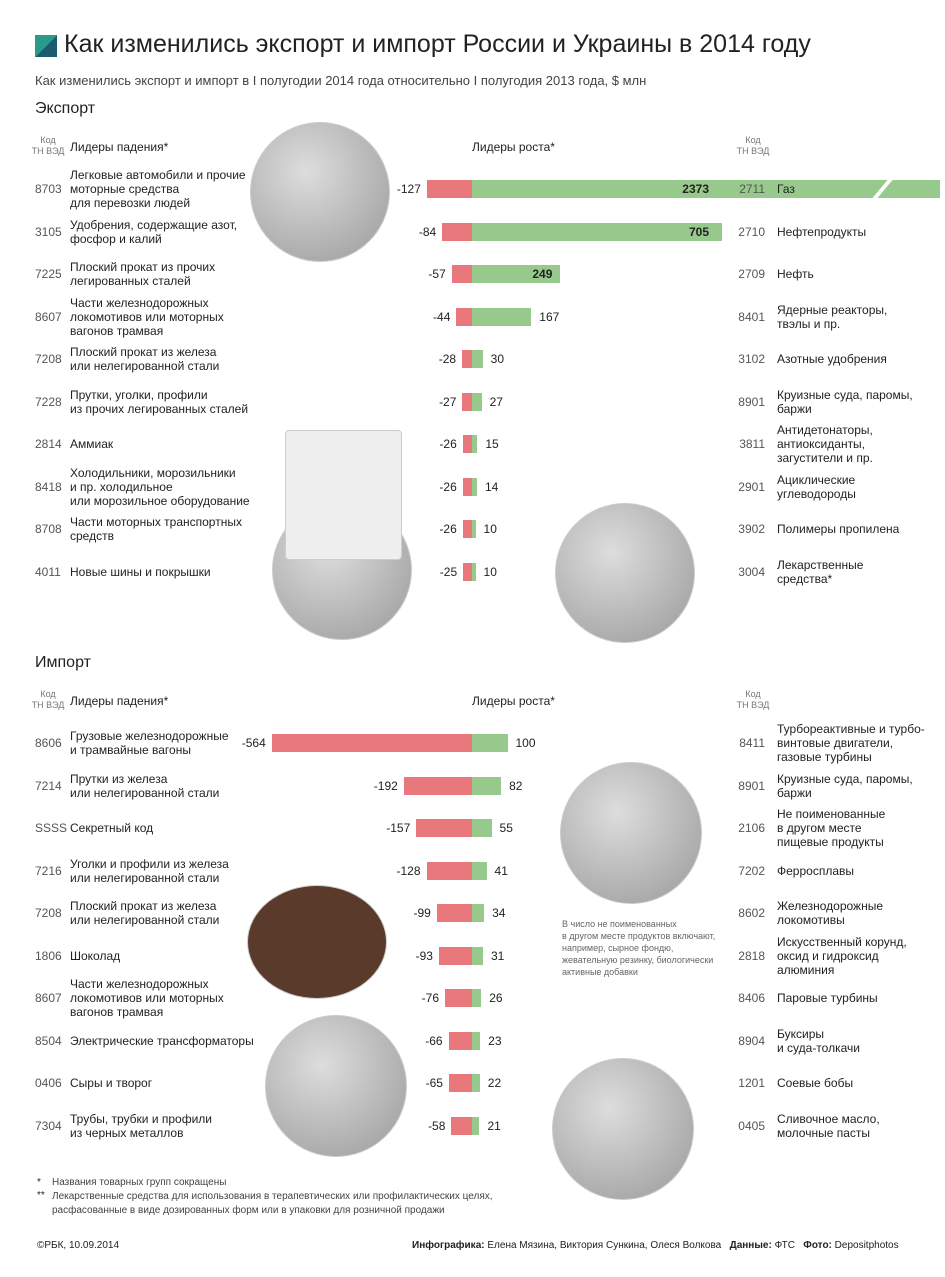 Image resolution: width=945 pixels, height=1277 pixels. Describe the element at coordinates (408, 189) in the screenshot. I see `value-label: -127` at that location.